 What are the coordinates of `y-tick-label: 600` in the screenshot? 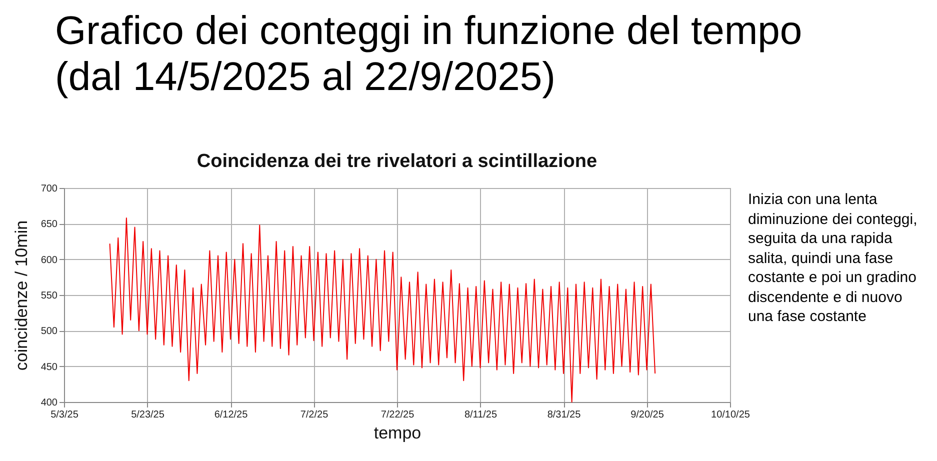 It's located at (49, 260).